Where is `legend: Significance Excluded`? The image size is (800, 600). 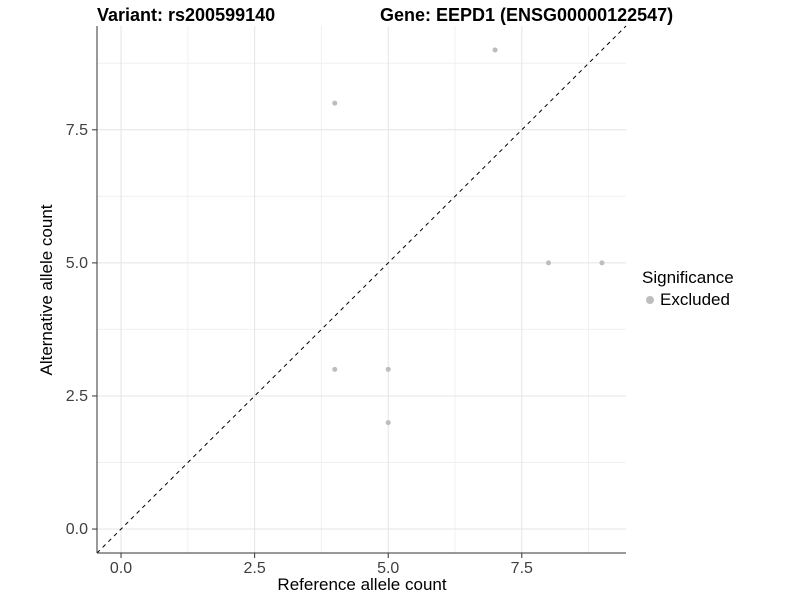 legend: Significance Excluded is located at coordinates (688, 289).